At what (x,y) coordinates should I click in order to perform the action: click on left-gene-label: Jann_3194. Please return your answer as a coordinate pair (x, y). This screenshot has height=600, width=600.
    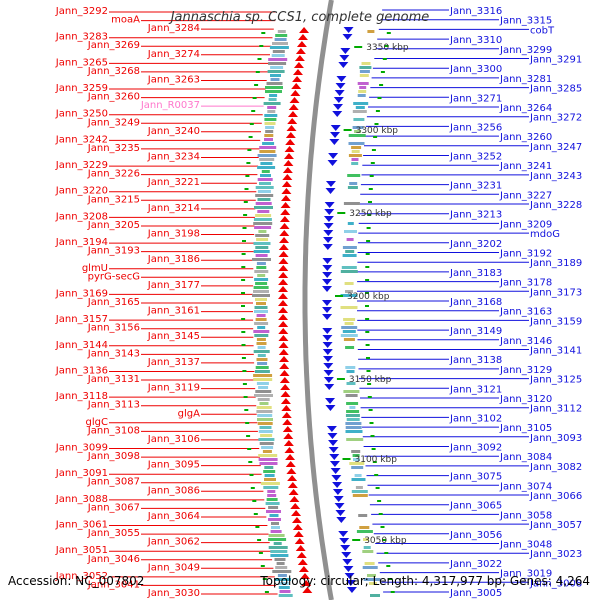
    Looking at the image, I should click on (81, 242).